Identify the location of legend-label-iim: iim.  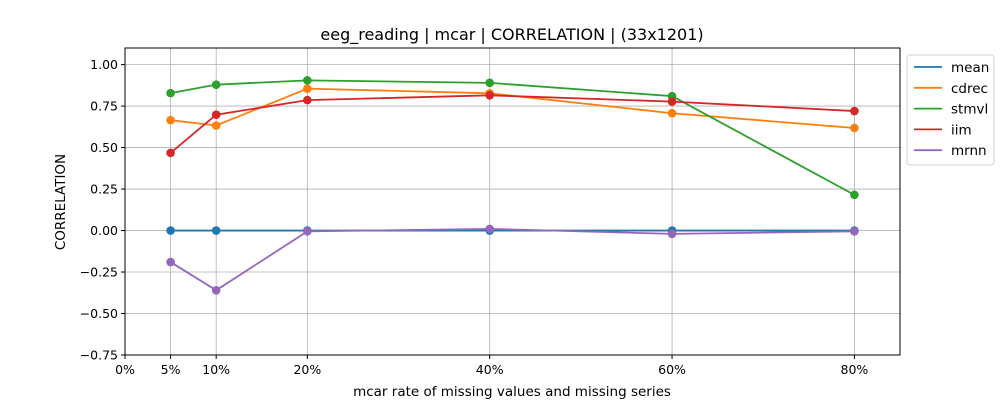
(961, 130).